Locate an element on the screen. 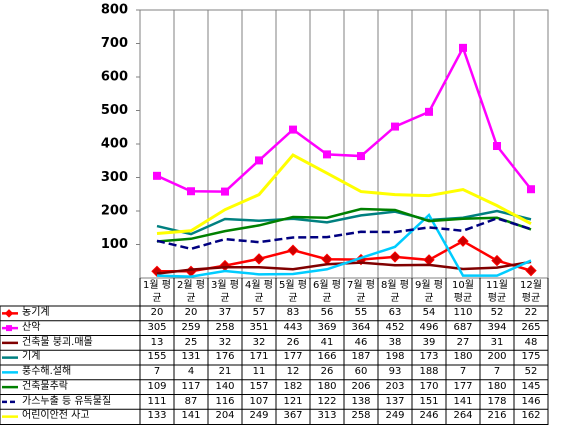 This screenshot has height=425, width=567. category-label: 10월 평균 is located at coordinates (463, 292).